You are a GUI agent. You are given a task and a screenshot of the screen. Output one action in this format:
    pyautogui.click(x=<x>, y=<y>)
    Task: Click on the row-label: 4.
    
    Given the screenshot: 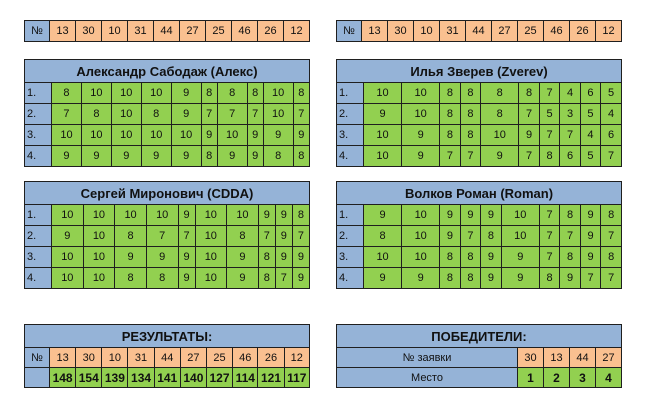 What is the action you would take?
    pyautogui.click(x=350, y=278)
    